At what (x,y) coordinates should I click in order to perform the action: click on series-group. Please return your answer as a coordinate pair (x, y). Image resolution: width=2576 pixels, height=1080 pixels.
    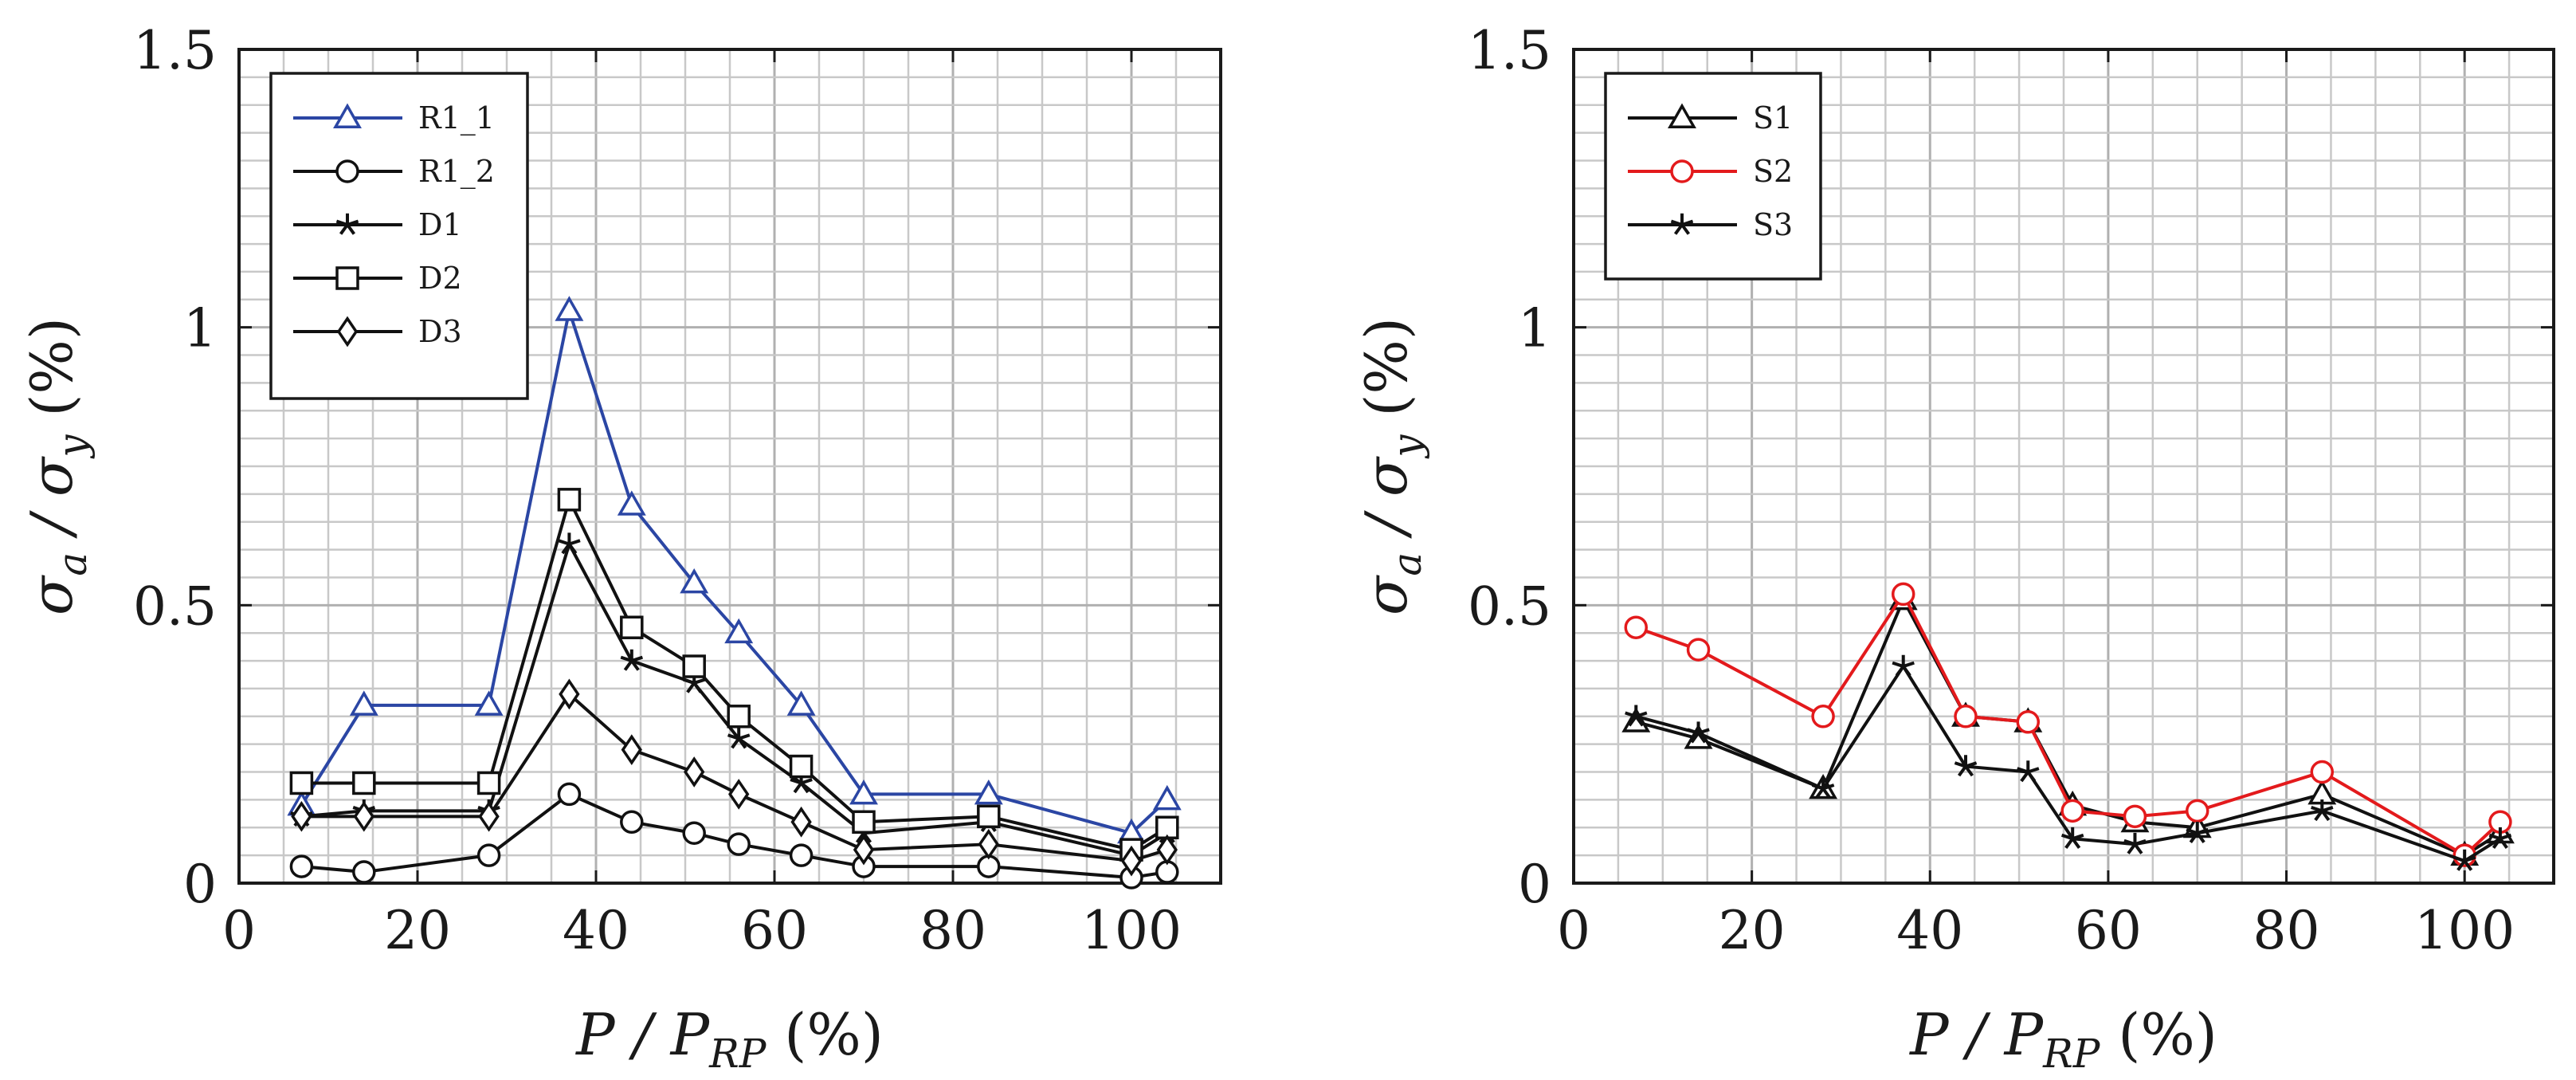
    Looking at the image, I should click on (2068, 726).